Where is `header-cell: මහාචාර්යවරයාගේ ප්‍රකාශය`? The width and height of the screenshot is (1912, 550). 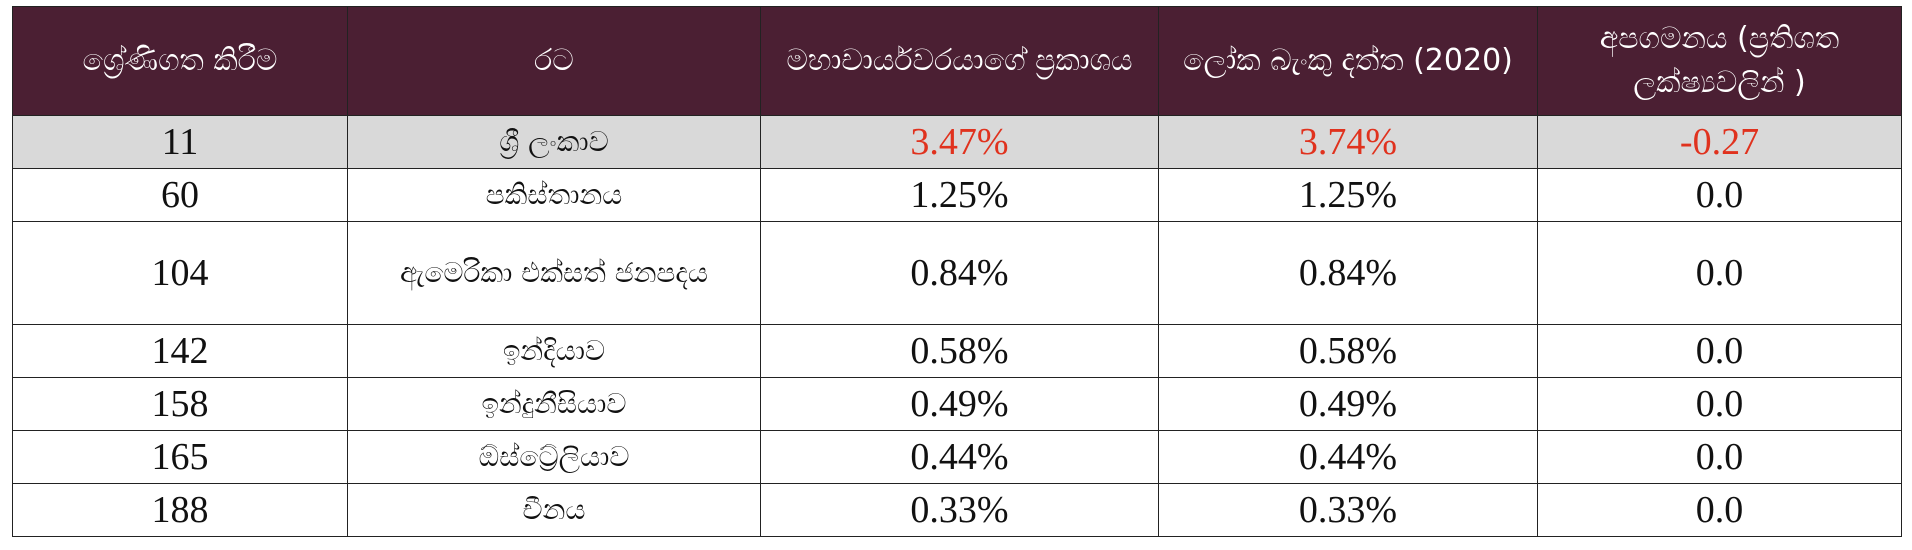 header-cell: මහාචාර්යවරයාගේ ප්‍රකාශය is located at coordinates (959, 61).